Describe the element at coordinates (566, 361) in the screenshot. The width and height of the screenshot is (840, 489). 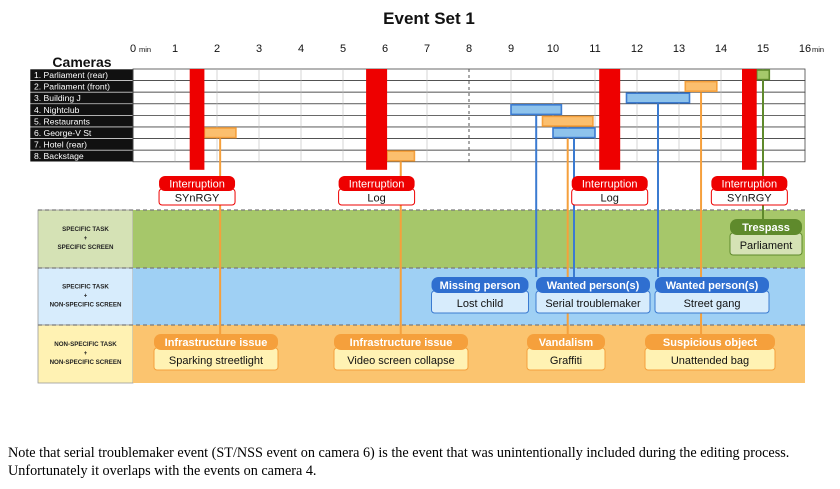
I see `event-name: Graffiti` at that location.